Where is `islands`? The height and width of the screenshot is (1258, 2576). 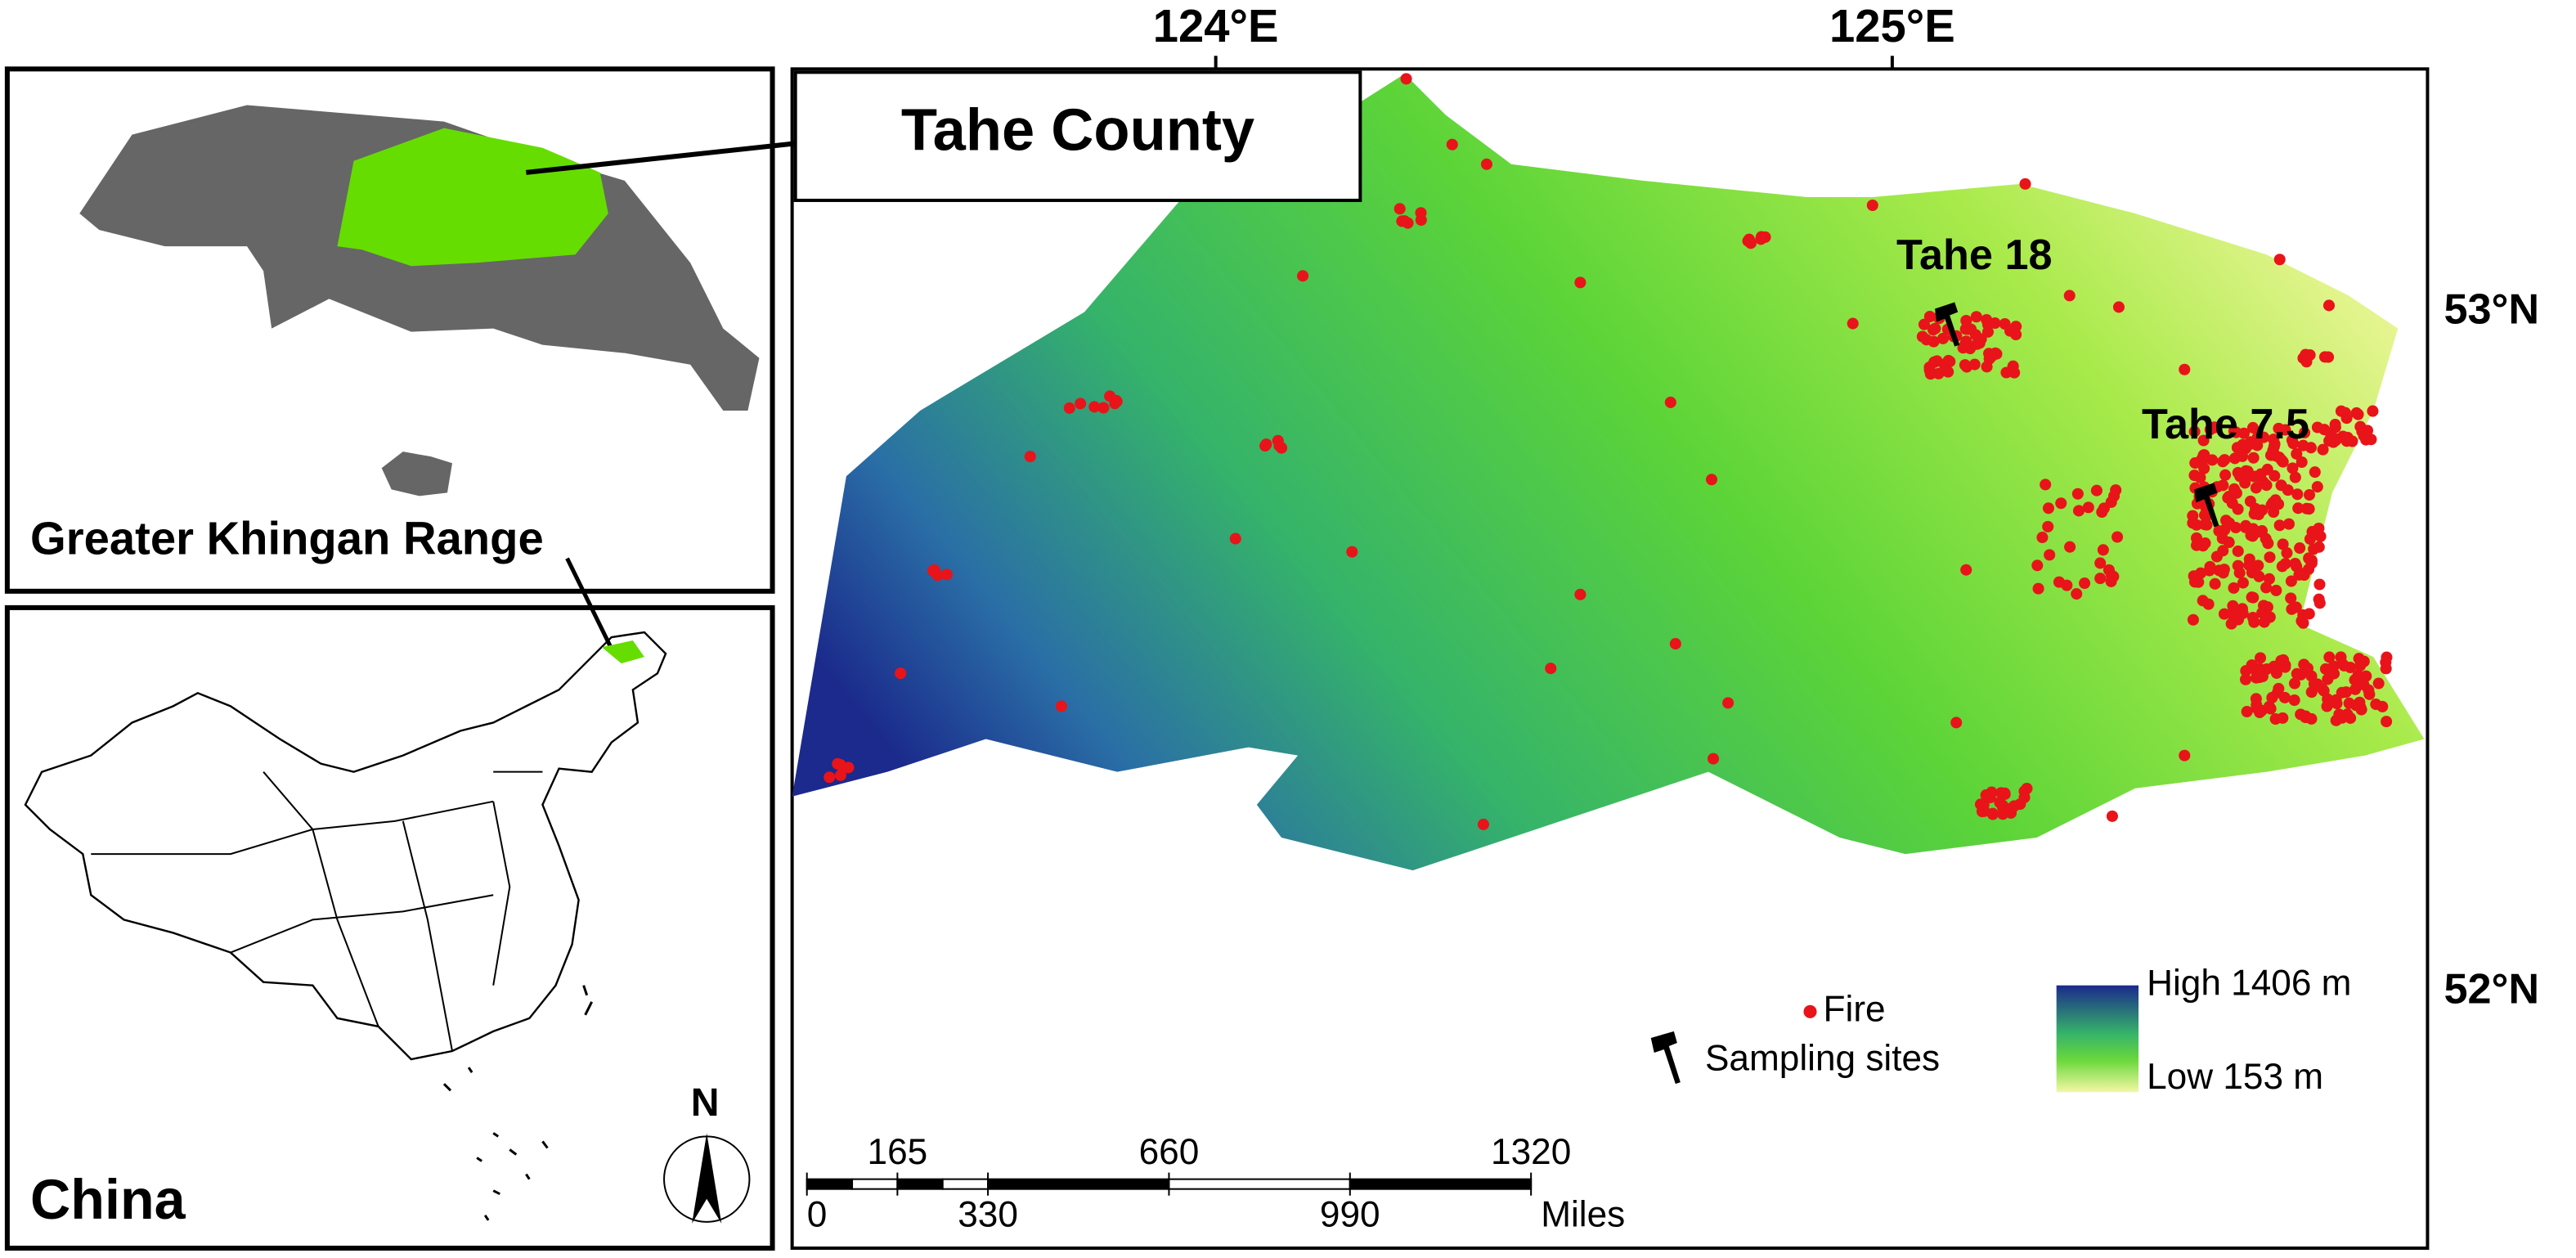
islands is located at coordinates (518, 1103).